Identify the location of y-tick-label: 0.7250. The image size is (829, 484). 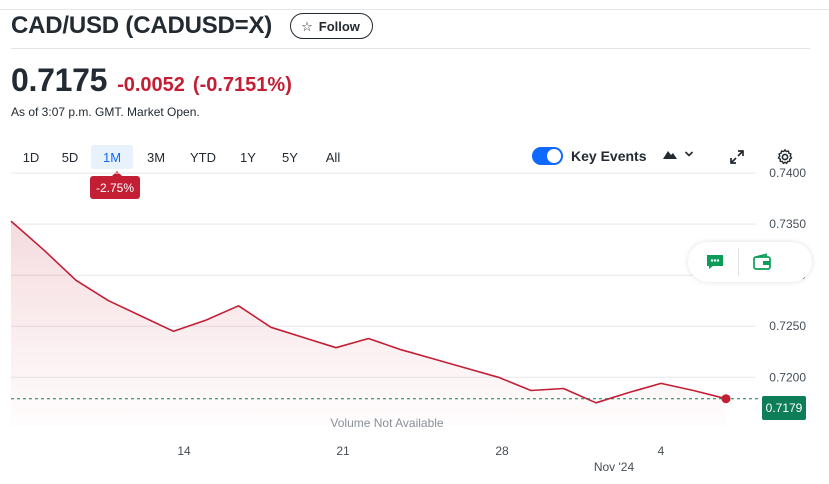
(787, 326).